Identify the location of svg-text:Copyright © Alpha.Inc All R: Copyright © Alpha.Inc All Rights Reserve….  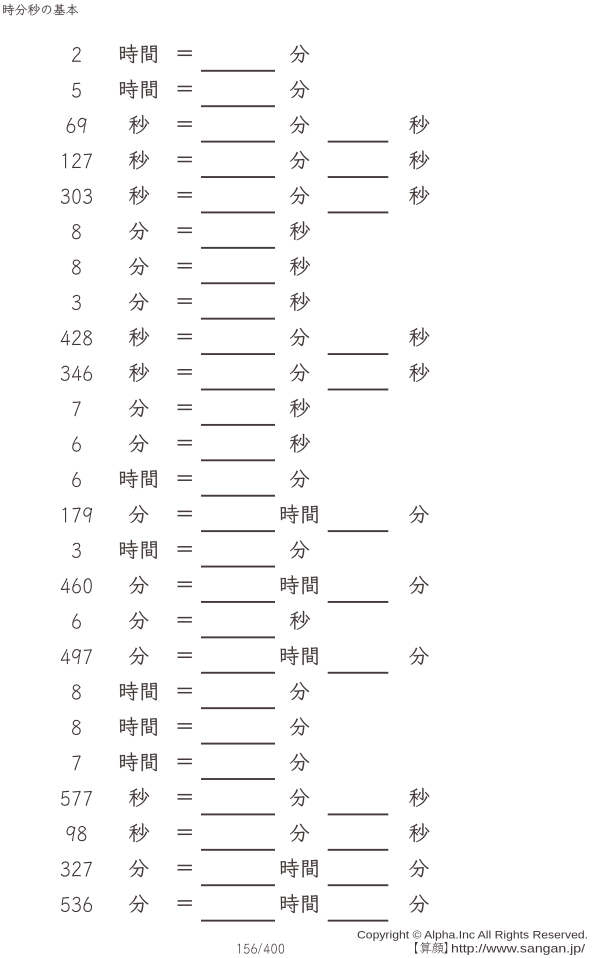
(472, 936).